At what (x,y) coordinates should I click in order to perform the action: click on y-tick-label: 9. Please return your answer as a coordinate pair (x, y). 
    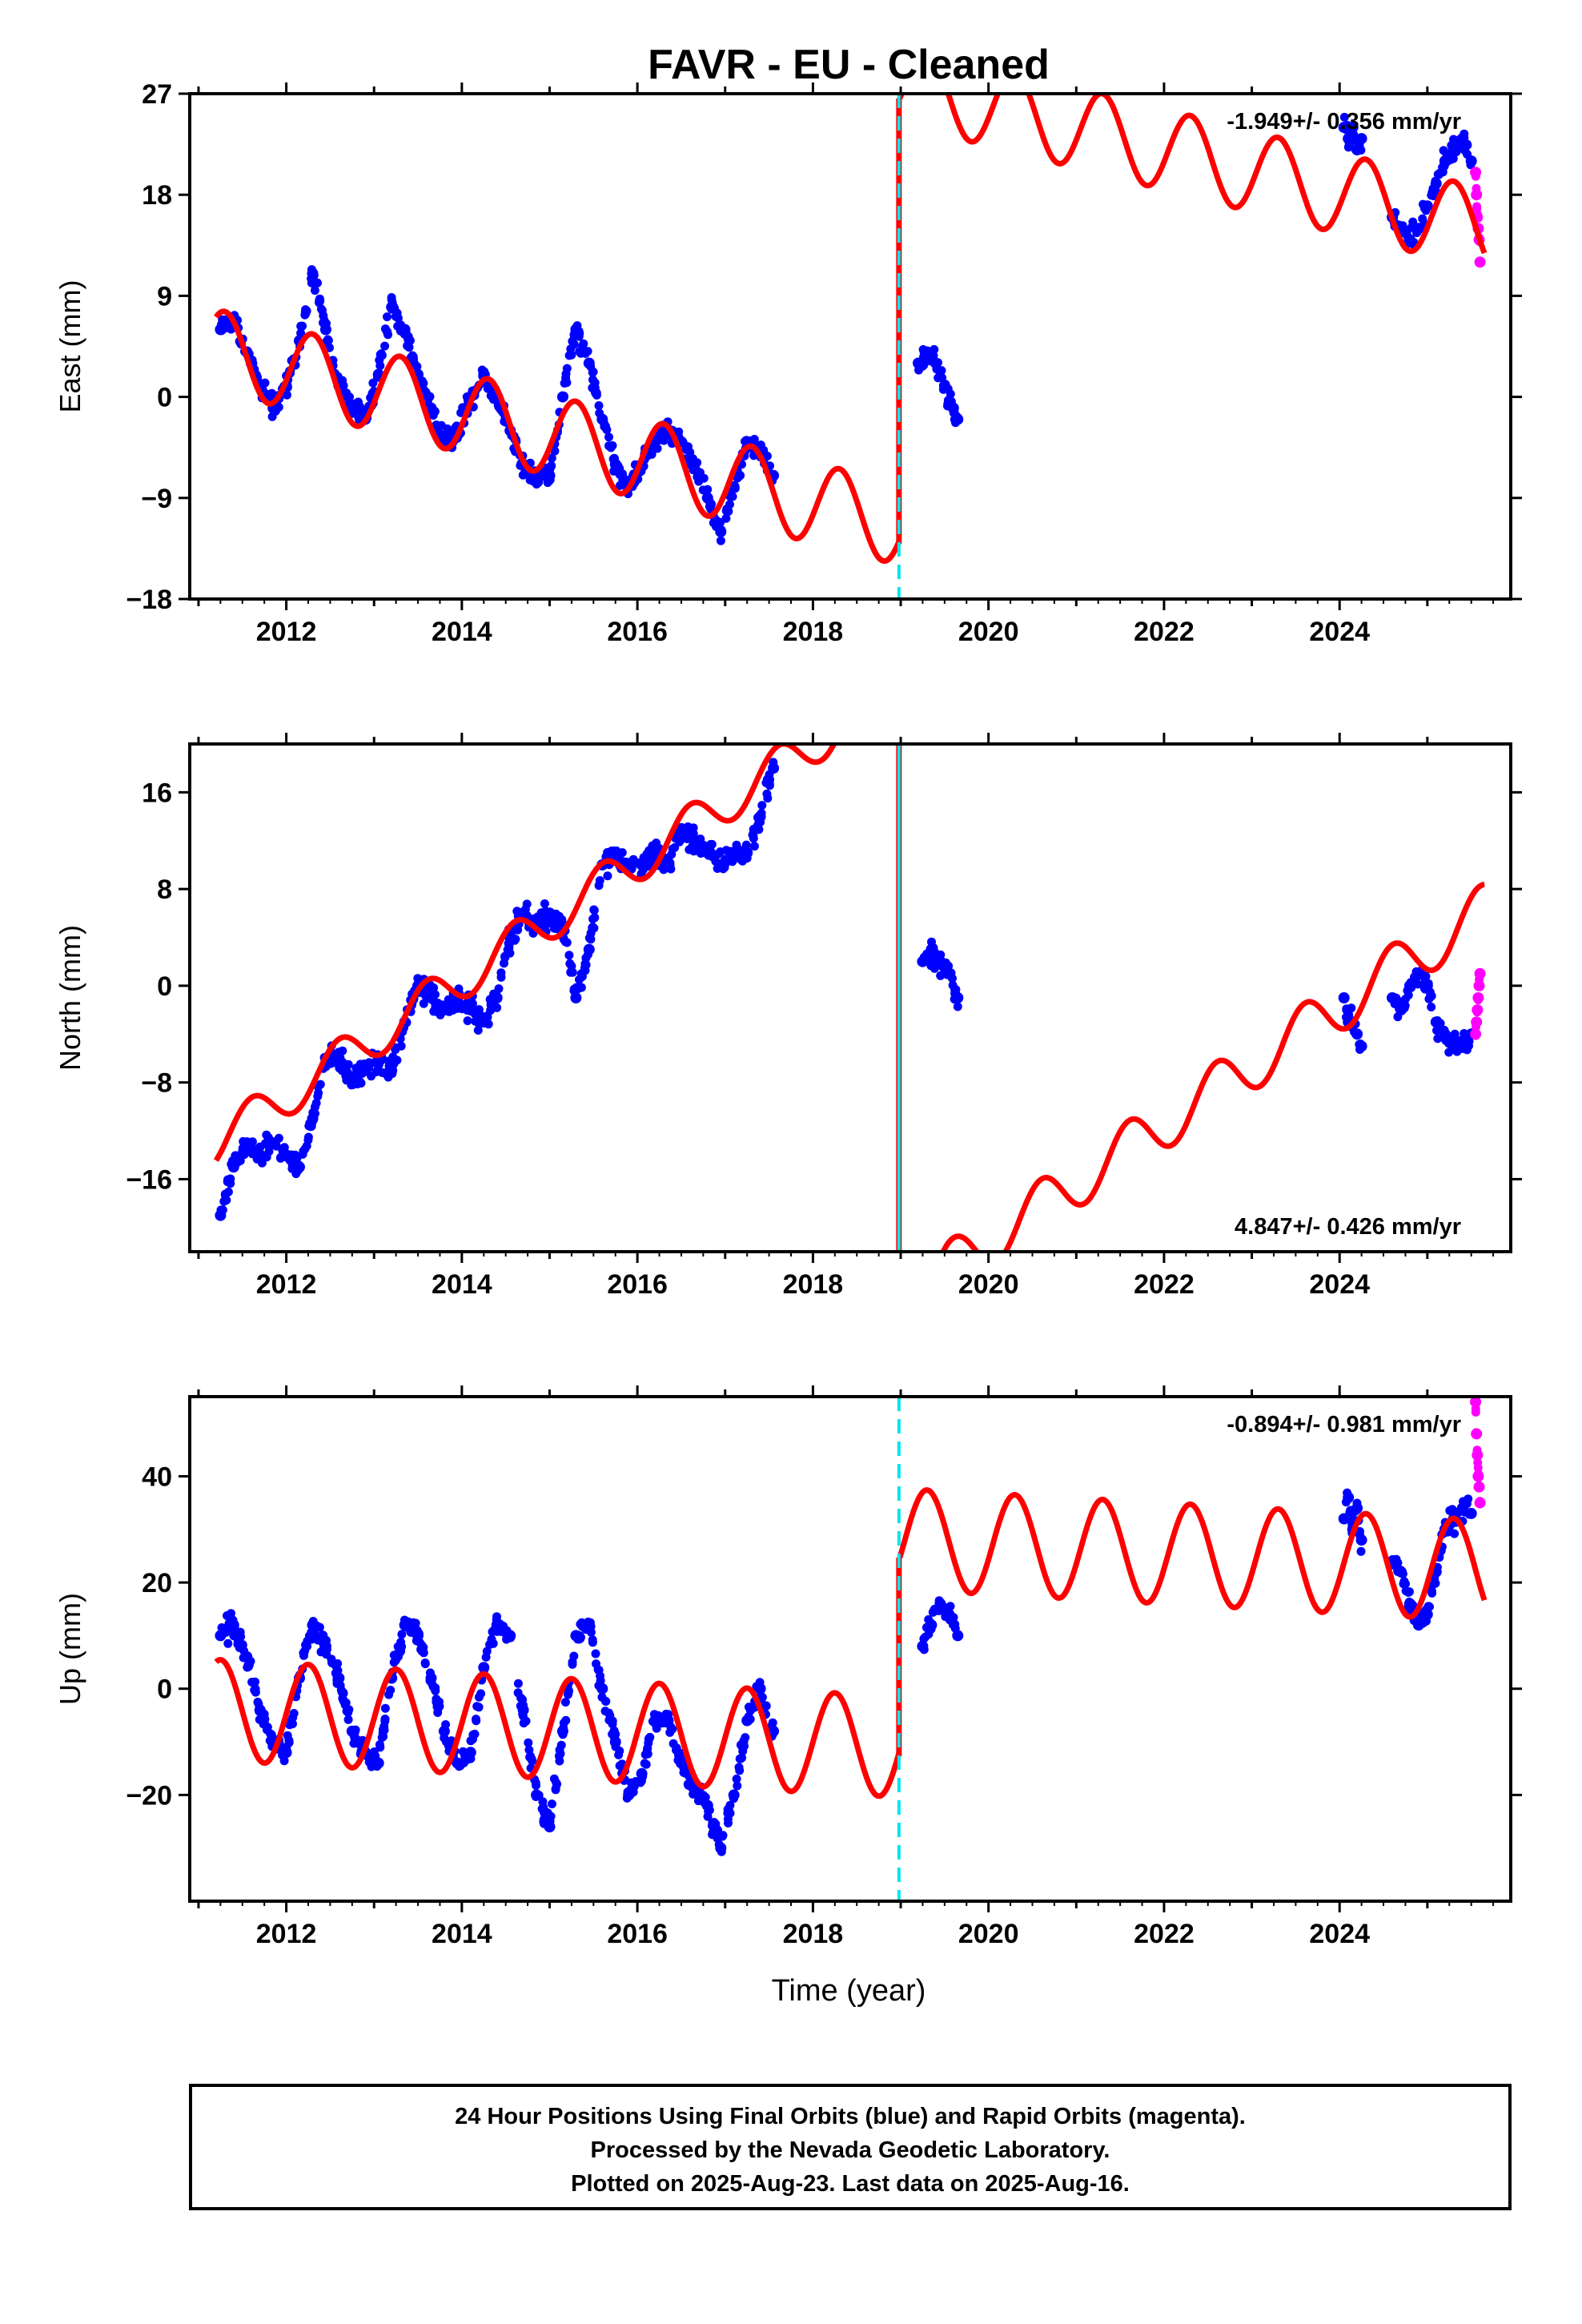
    Looking at the image, I should click on (164, 296).